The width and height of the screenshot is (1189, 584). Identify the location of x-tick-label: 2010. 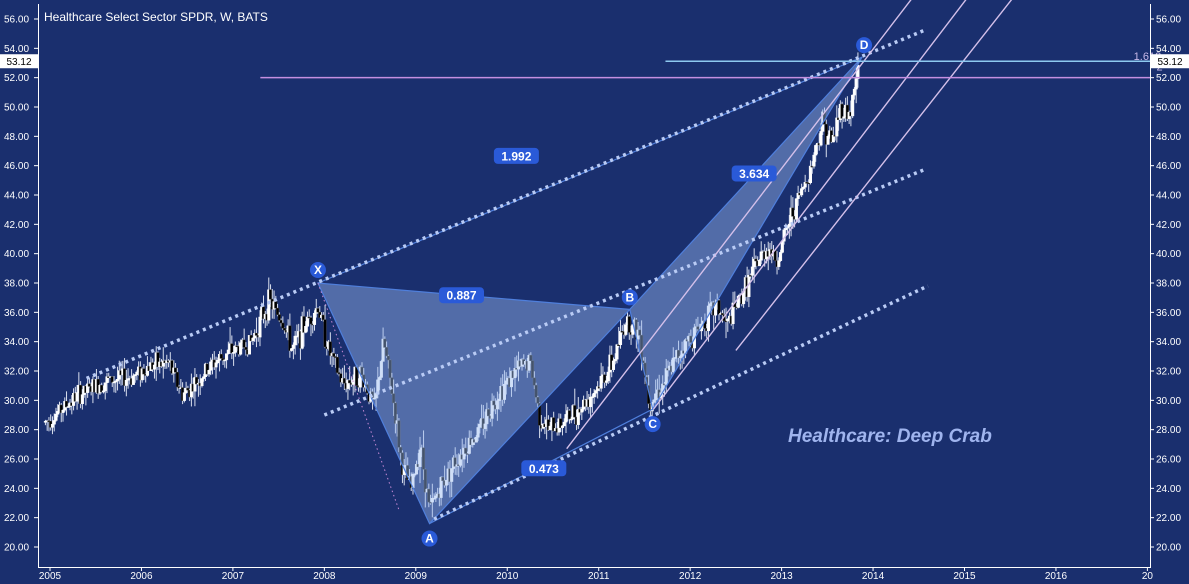
(507, 576).